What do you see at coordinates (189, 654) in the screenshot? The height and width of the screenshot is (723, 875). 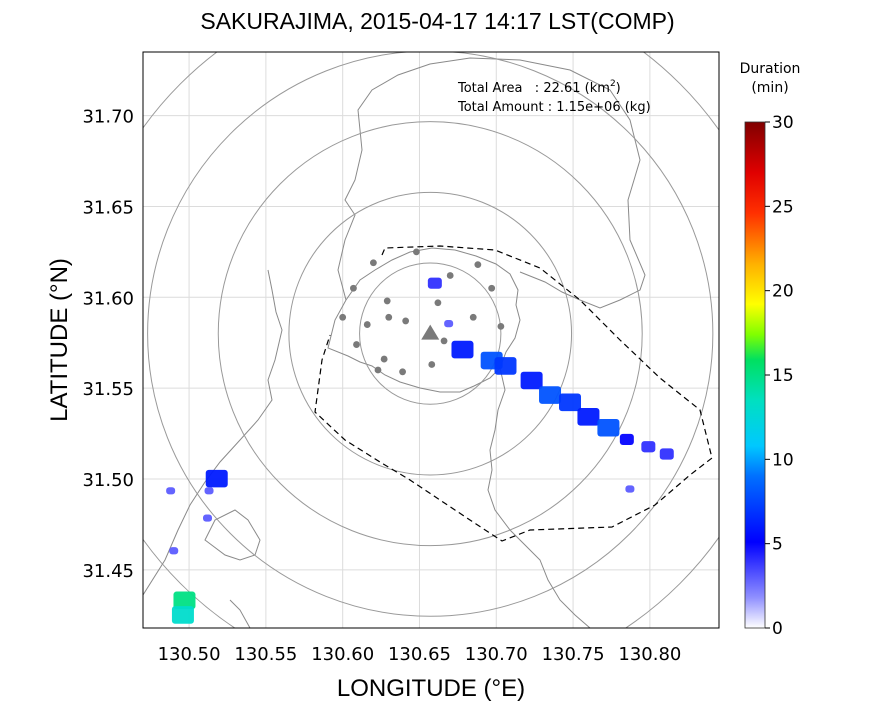 I see `x-tick-label: 130.50` at bounding box center [189, 654].